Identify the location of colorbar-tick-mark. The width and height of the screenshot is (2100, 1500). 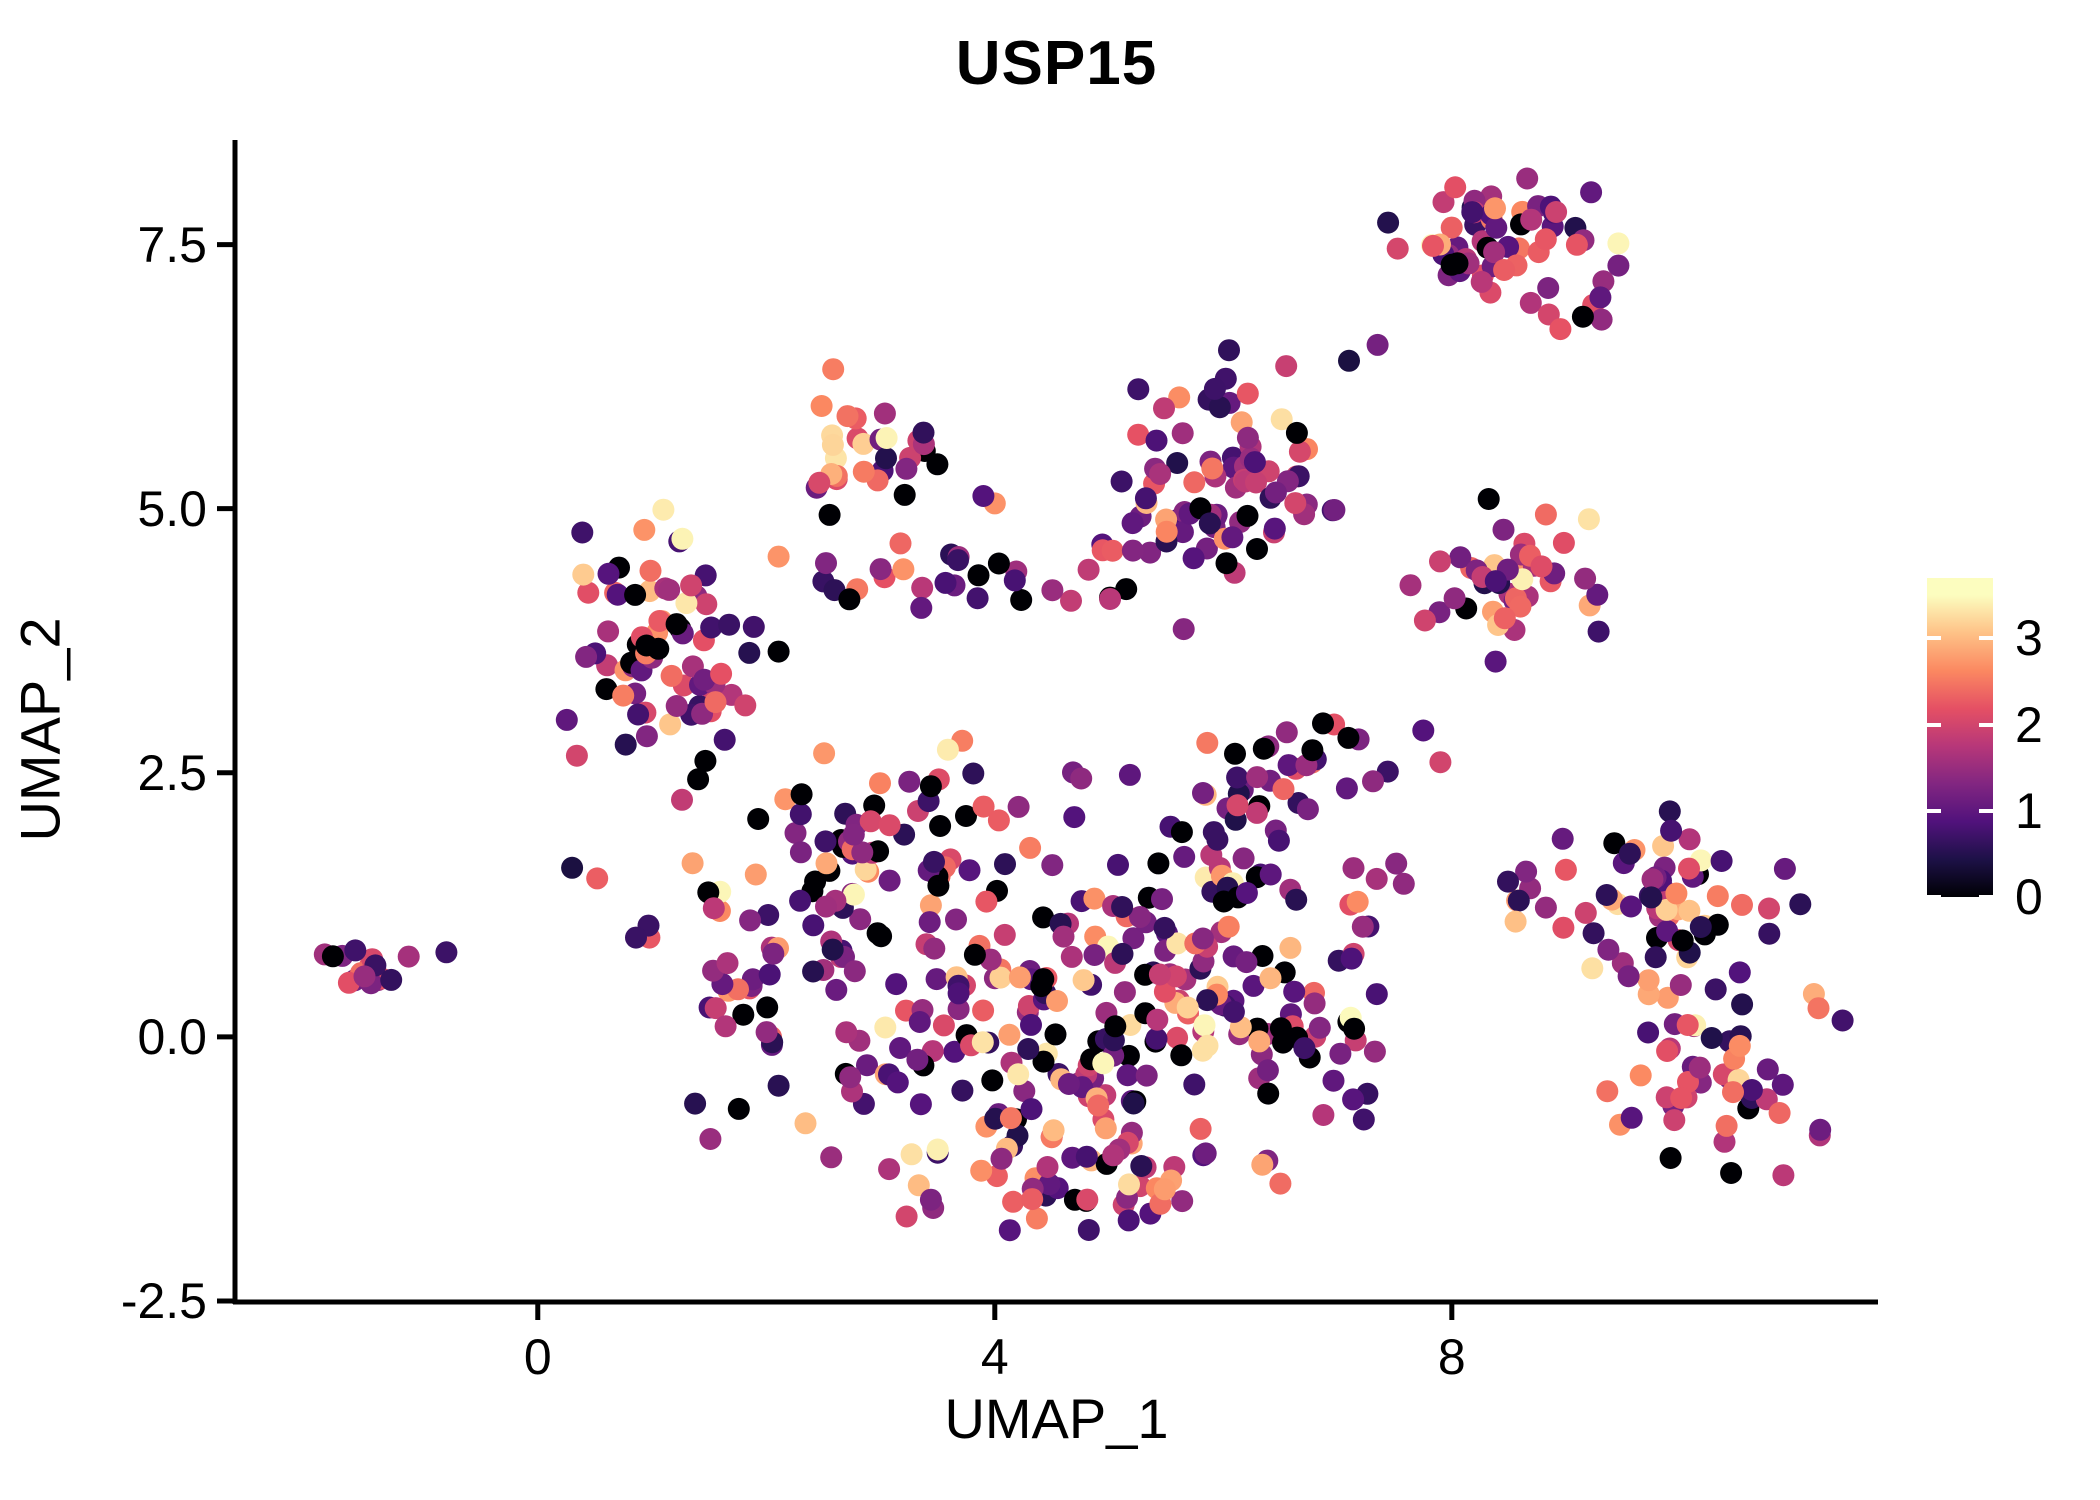
(1986, 724).